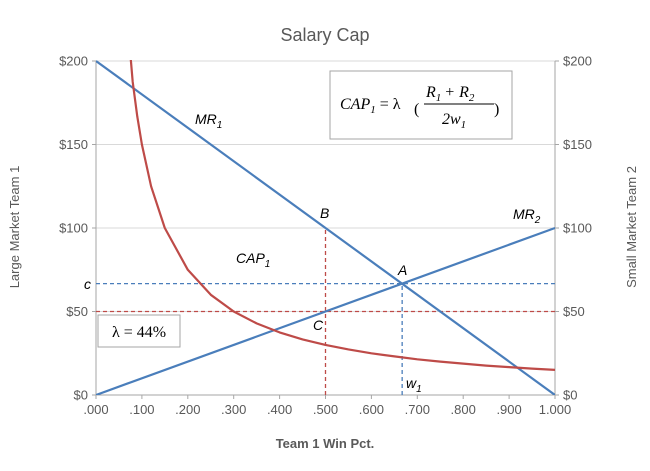 Image resolution: width=650 pixels, height=471 pixels. What do you see at coordinates (253, 260) in the screenshot?
I see `cap1-label: CAP1` at bounding box center [253, 260].